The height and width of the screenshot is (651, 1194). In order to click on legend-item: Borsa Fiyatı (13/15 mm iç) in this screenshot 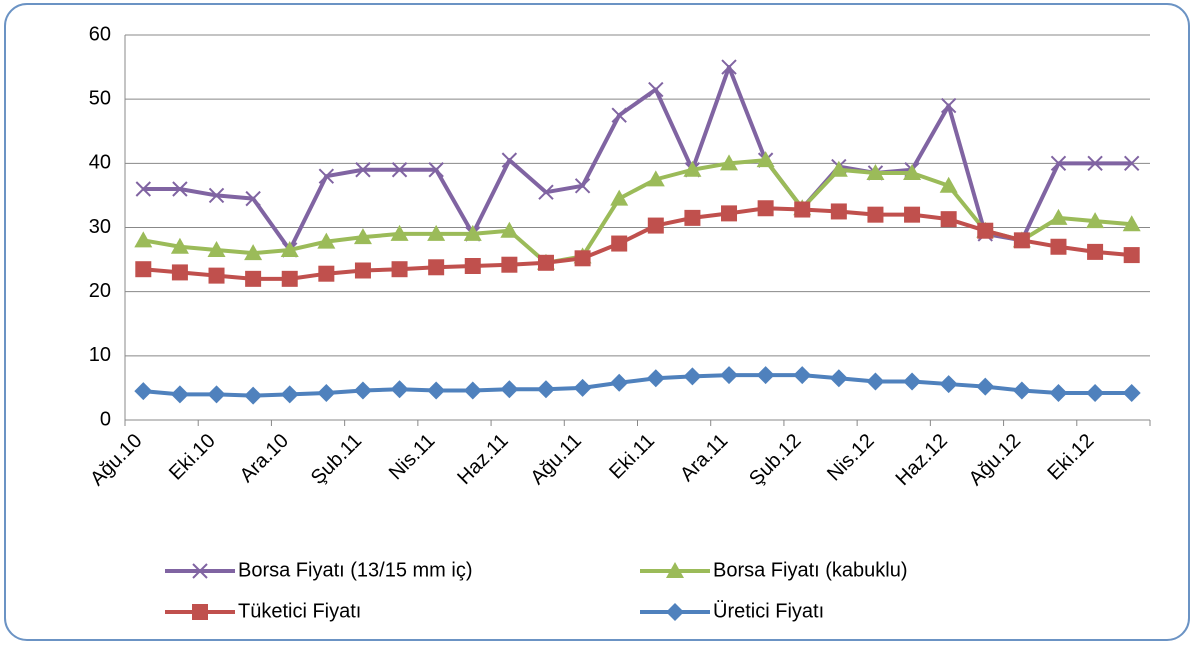, I will do `click(319, 570)`.